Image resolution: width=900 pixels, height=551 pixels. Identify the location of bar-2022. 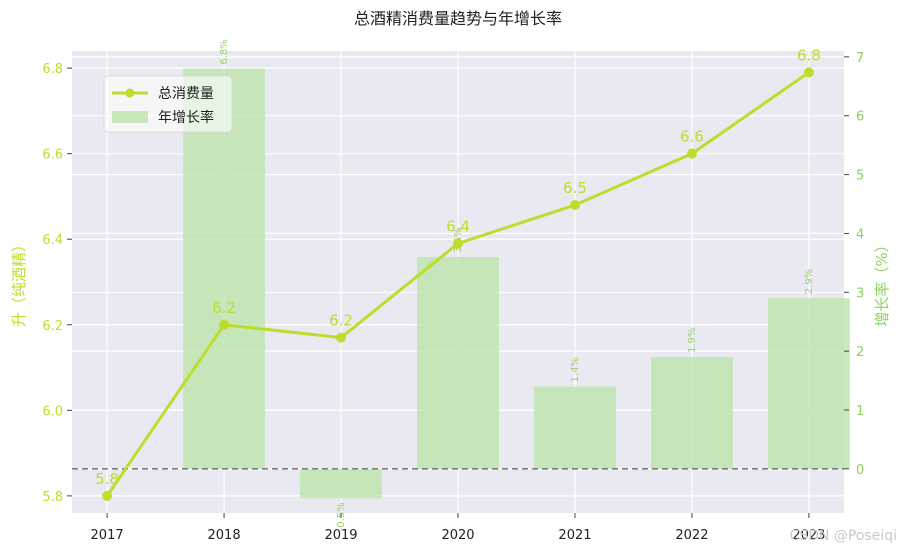
(692, 413).